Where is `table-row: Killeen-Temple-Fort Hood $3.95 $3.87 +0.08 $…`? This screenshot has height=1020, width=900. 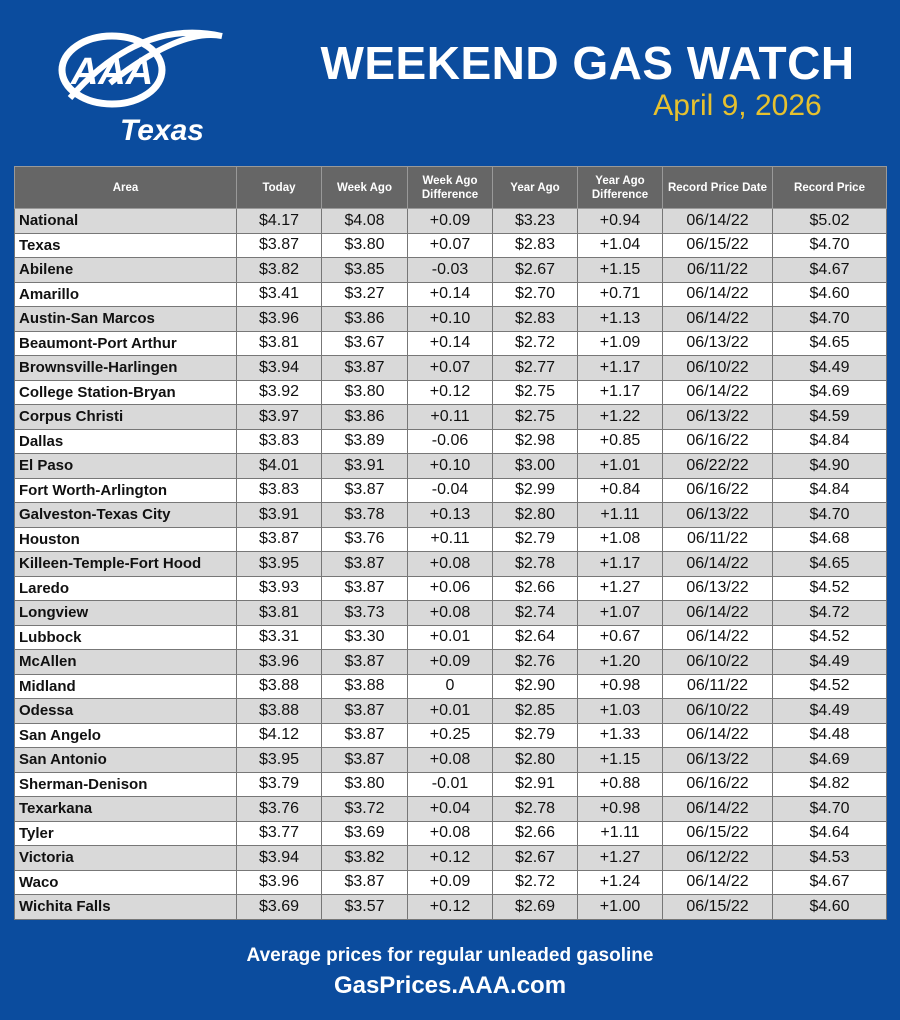 table-row: Killeen-Temple-Fort Hood $3.95 $3.87 +0.08 $… is located at coordinates (450, 564).